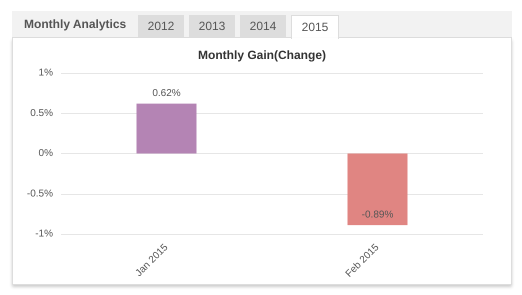  What do you see at coordinates (166, 94) in the screenshot?
I see `data-label: 0.62%` at bounding box center [166, 94].